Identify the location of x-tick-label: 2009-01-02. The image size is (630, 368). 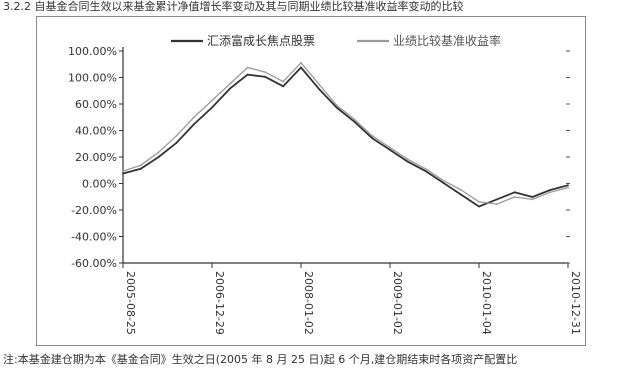
(397, 303).